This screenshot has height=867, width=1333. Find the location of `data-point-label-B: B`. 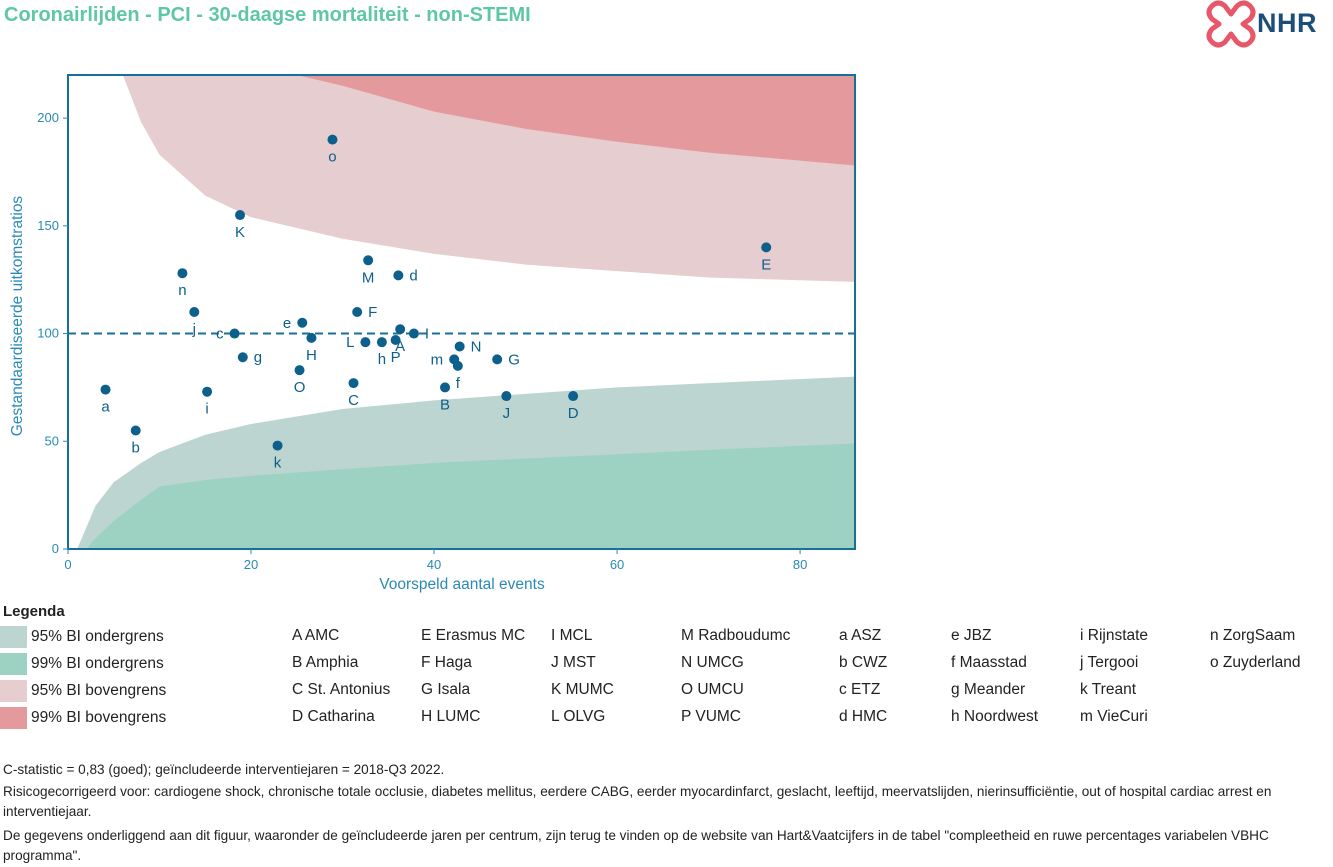

data-point-label-B: B is located at coordinates (445, 404).